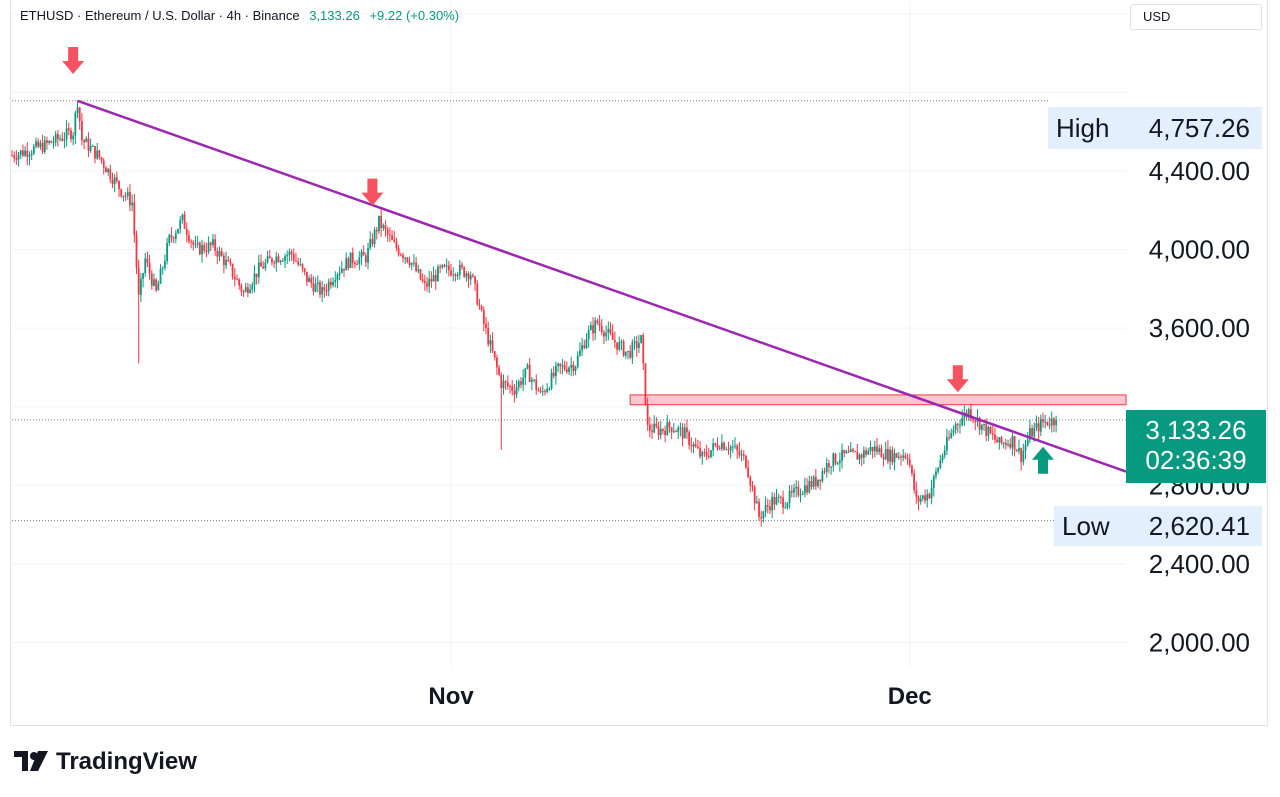 This screenshot has width=1280, height=797. What do you see at coordinates (1196, 17) in the screenshot?
I see `currency-selector: USD` at bounding box center [1196, 17].